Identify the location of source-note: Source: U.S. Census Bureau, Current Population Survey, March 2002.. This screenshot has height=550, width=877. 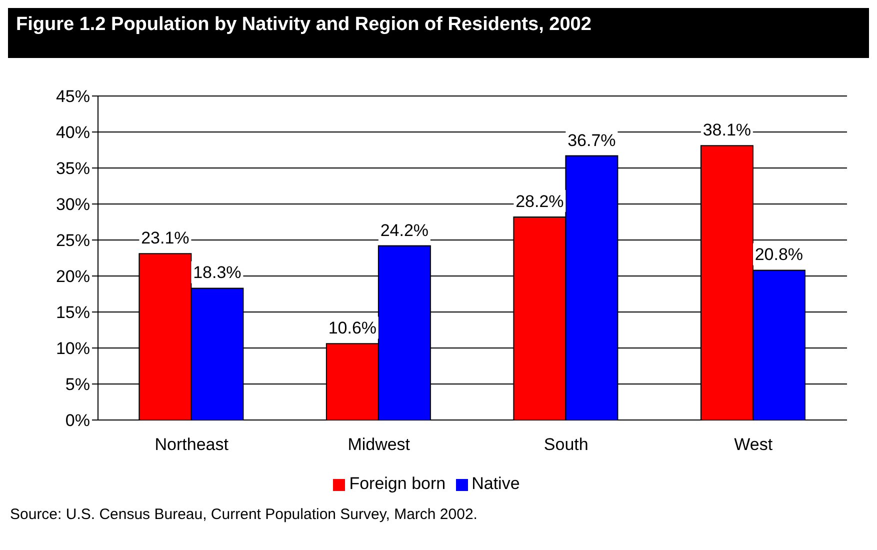
(244, 514).